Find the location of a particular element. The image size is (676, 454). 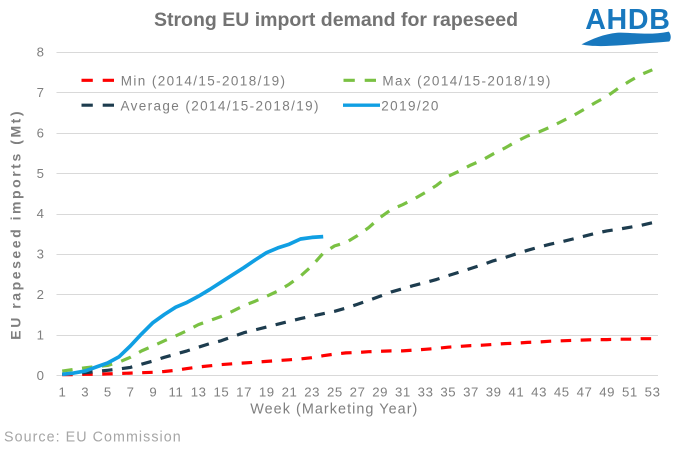

svg-text: 8 is located at coordinates (40, 52).